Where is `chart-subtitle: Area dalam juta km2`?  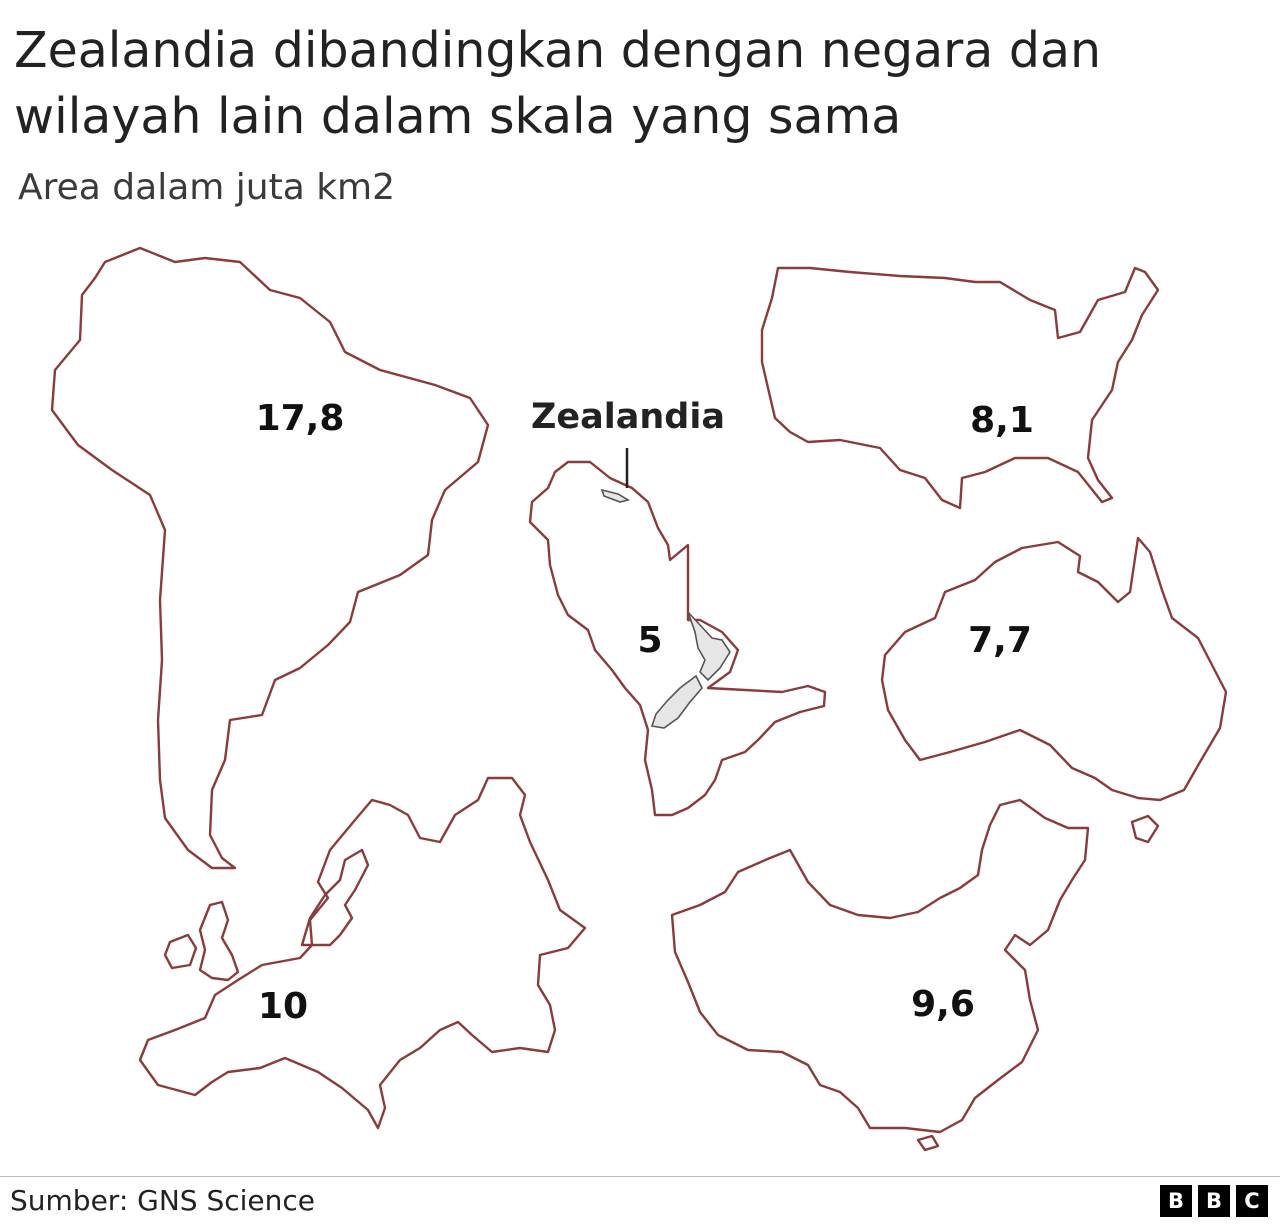 chart-subtitle: Area dalam juta km2 is located at coordinates (207, 187).